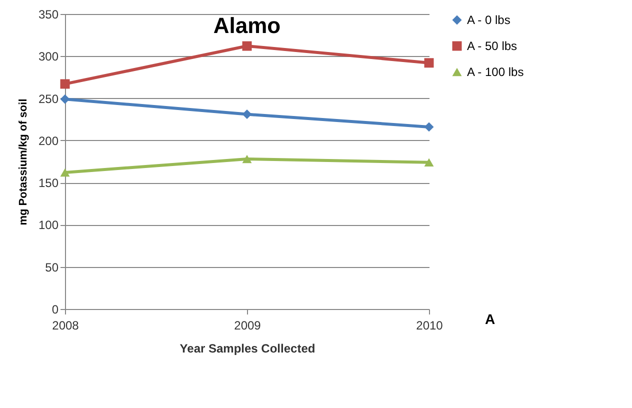 This screenshot has height=408, width=632. I want to click on y-tick-label: 50, so click(52, 267).